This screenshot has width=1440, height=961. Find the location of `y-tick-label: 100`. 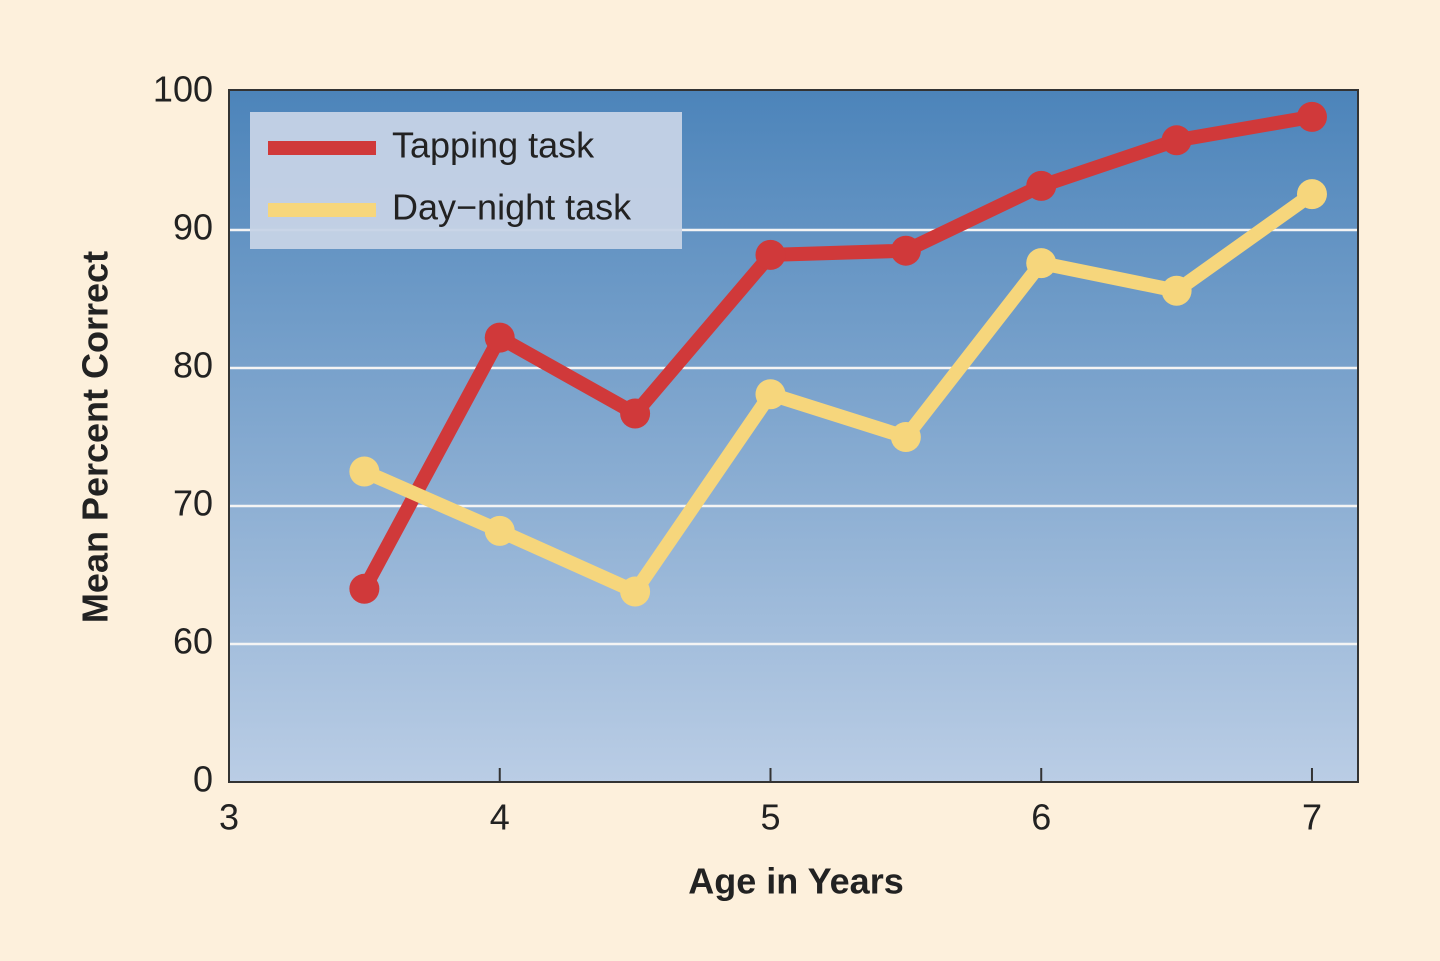

y-tick-label: 100 is located at coordinates (183, 89).